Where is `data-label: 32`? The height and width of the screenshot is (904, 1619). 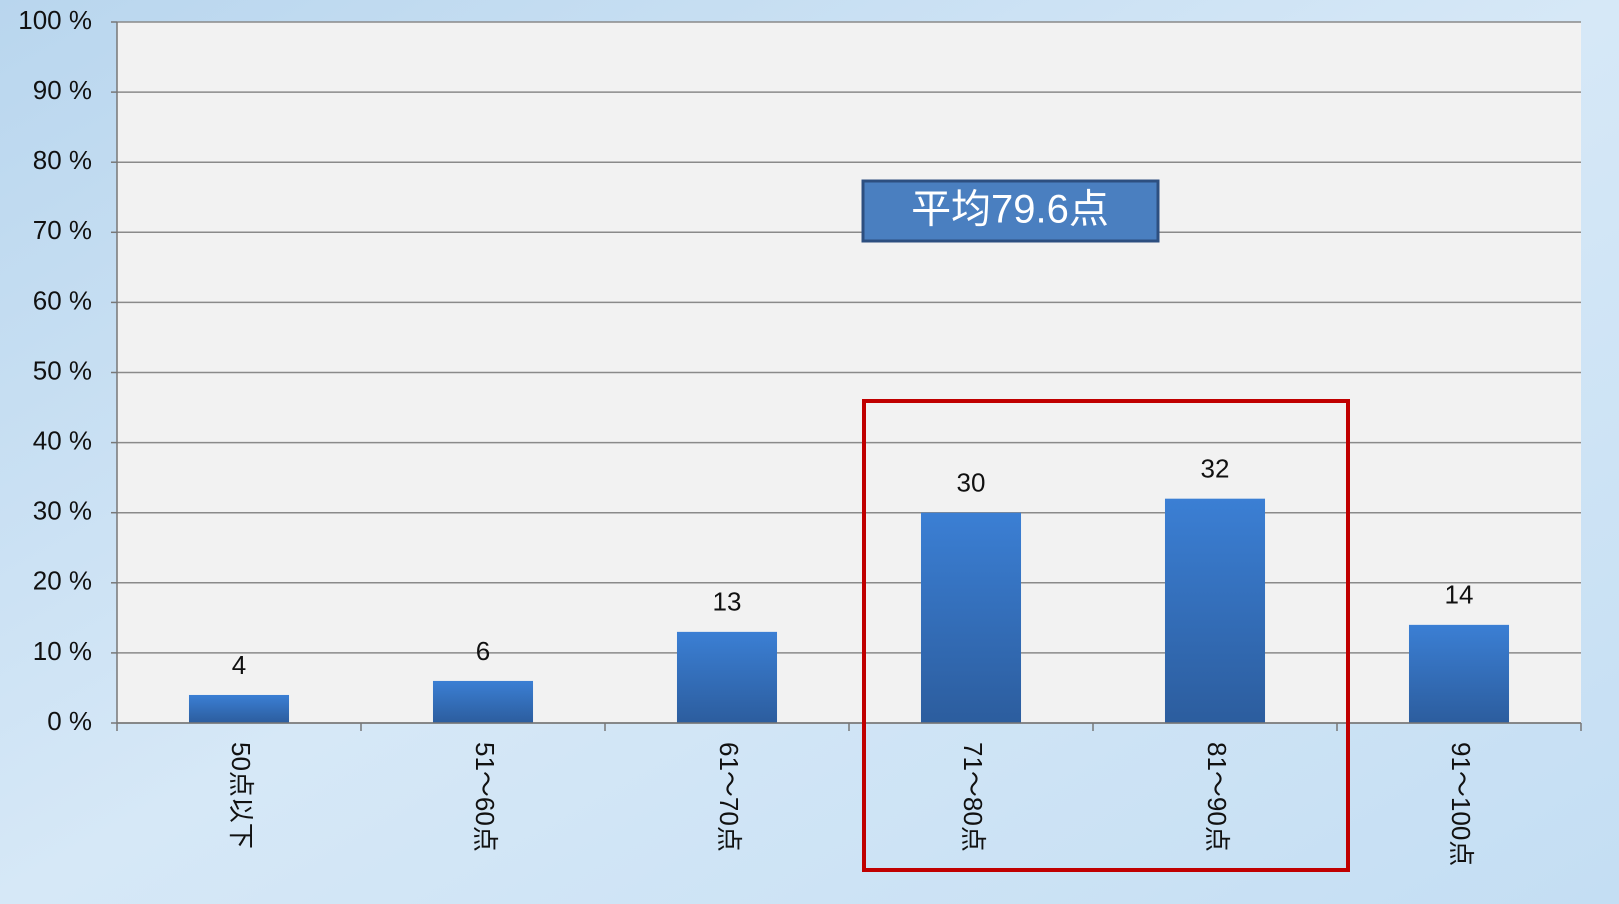
data-label: 32 is located at coordinates (1215, 469).